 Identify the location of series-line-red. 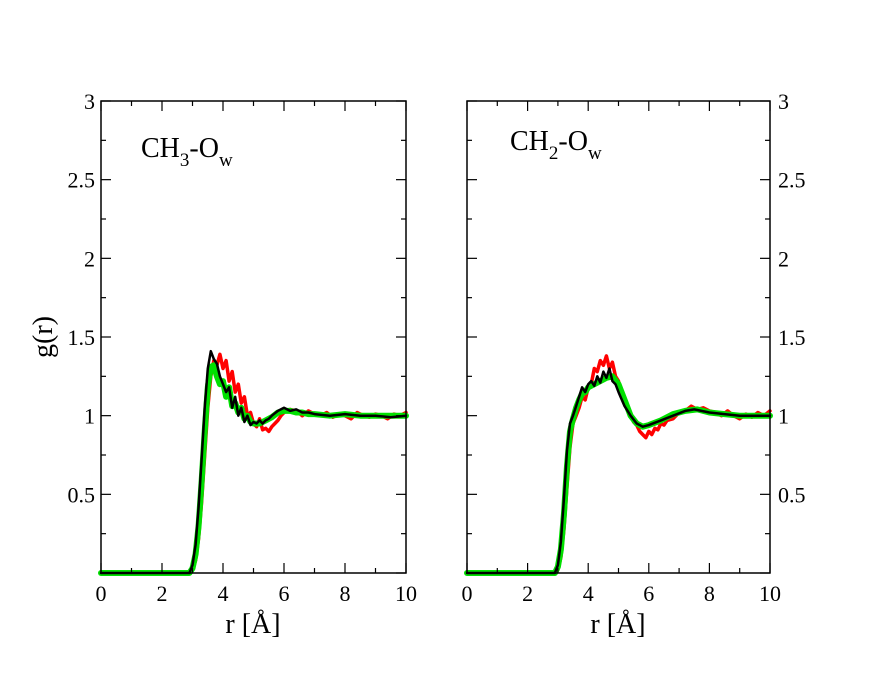
(253, 463).